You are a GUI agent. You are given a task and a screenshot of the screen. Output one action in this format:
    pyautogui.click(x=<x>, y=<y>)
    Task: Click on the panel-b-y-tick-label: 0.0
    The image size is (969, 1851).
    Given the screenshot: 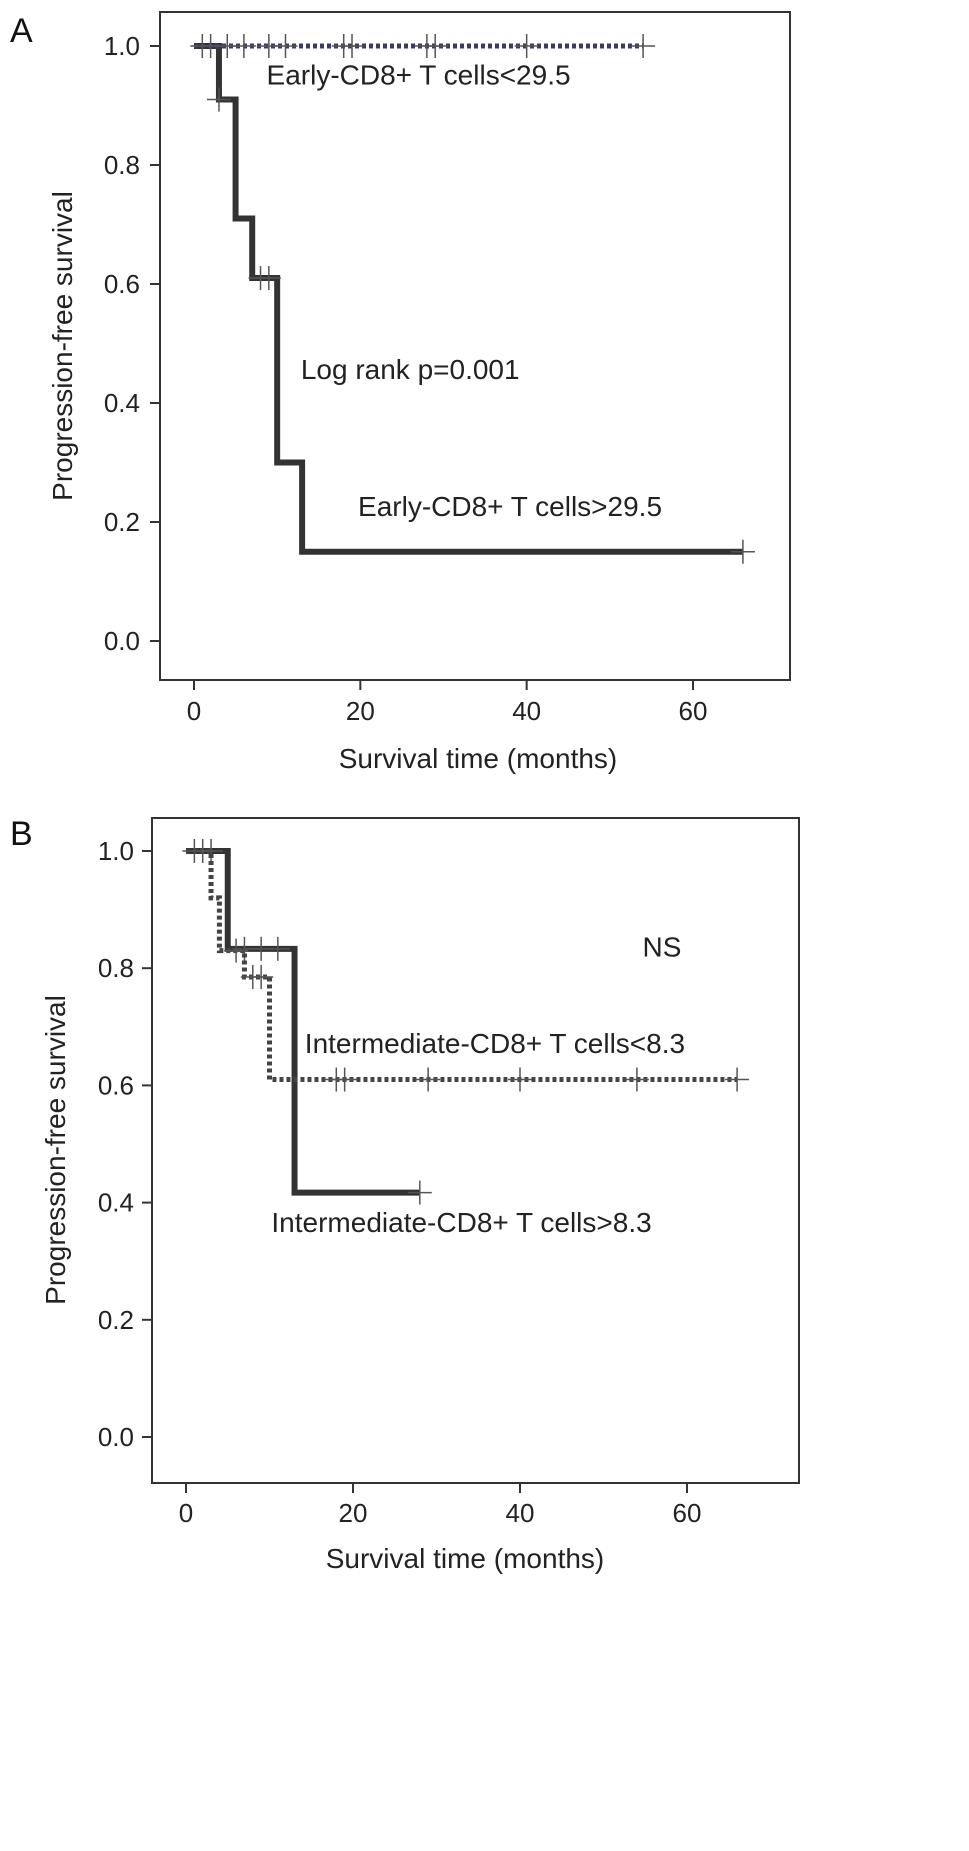 What is the action you would take?
    pyautogui.click(x=116, y=1437)
    